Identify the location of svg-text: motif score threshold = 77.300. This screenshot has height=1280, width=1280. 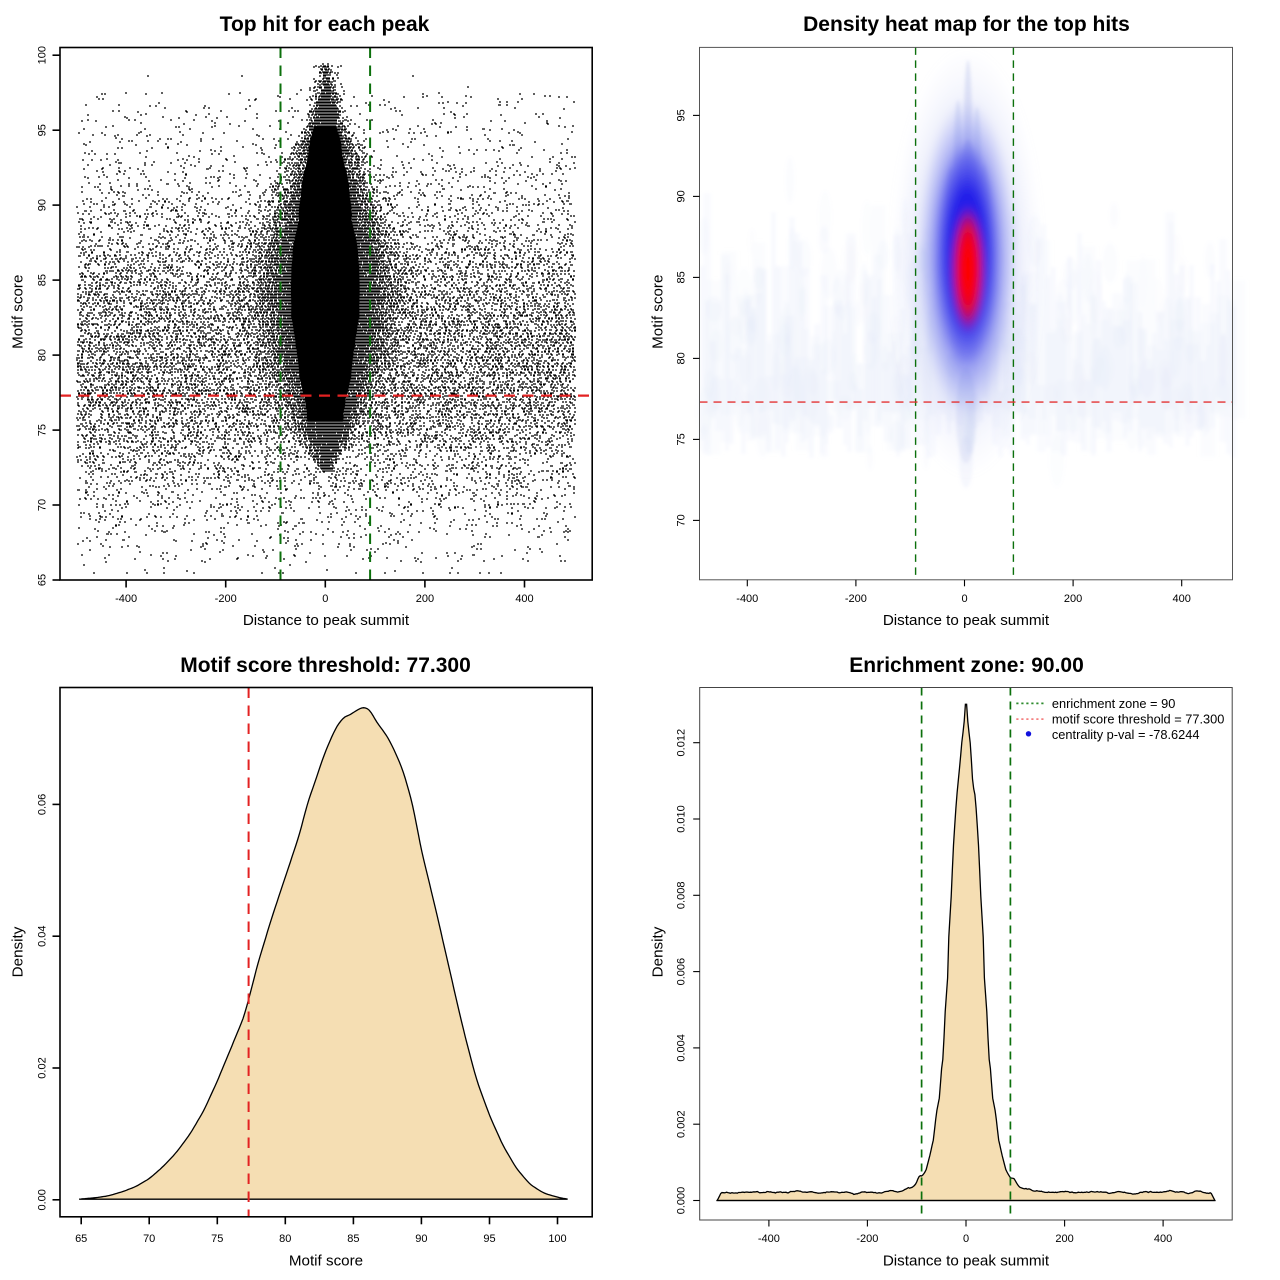
(1138, 718).